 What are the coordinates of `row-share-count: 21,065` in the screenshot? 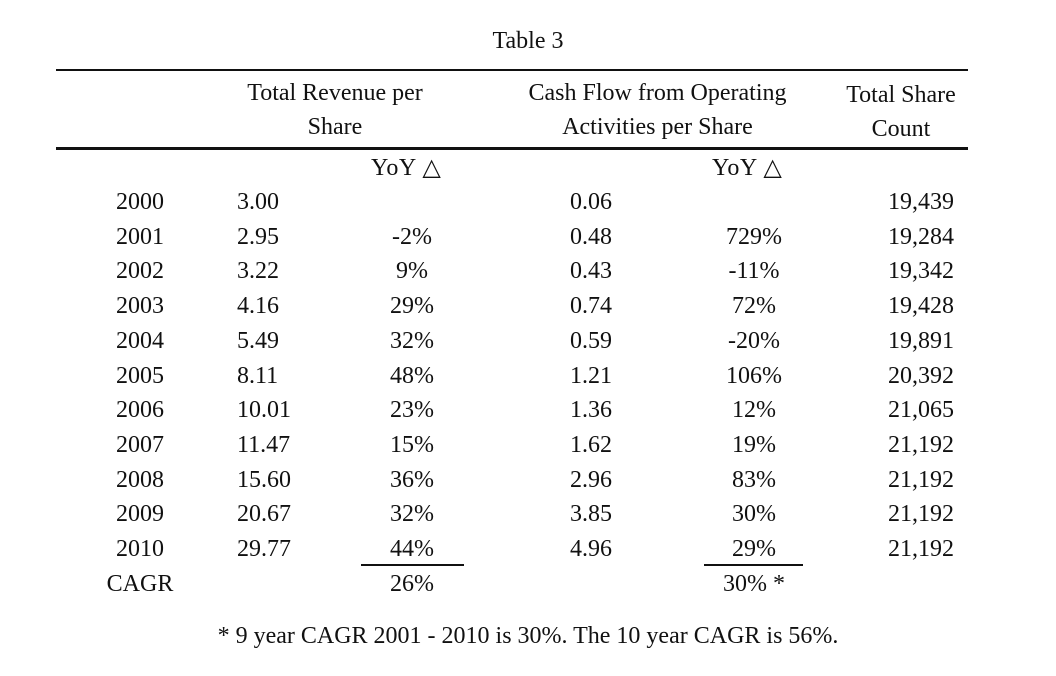 It's located at (921, 410).